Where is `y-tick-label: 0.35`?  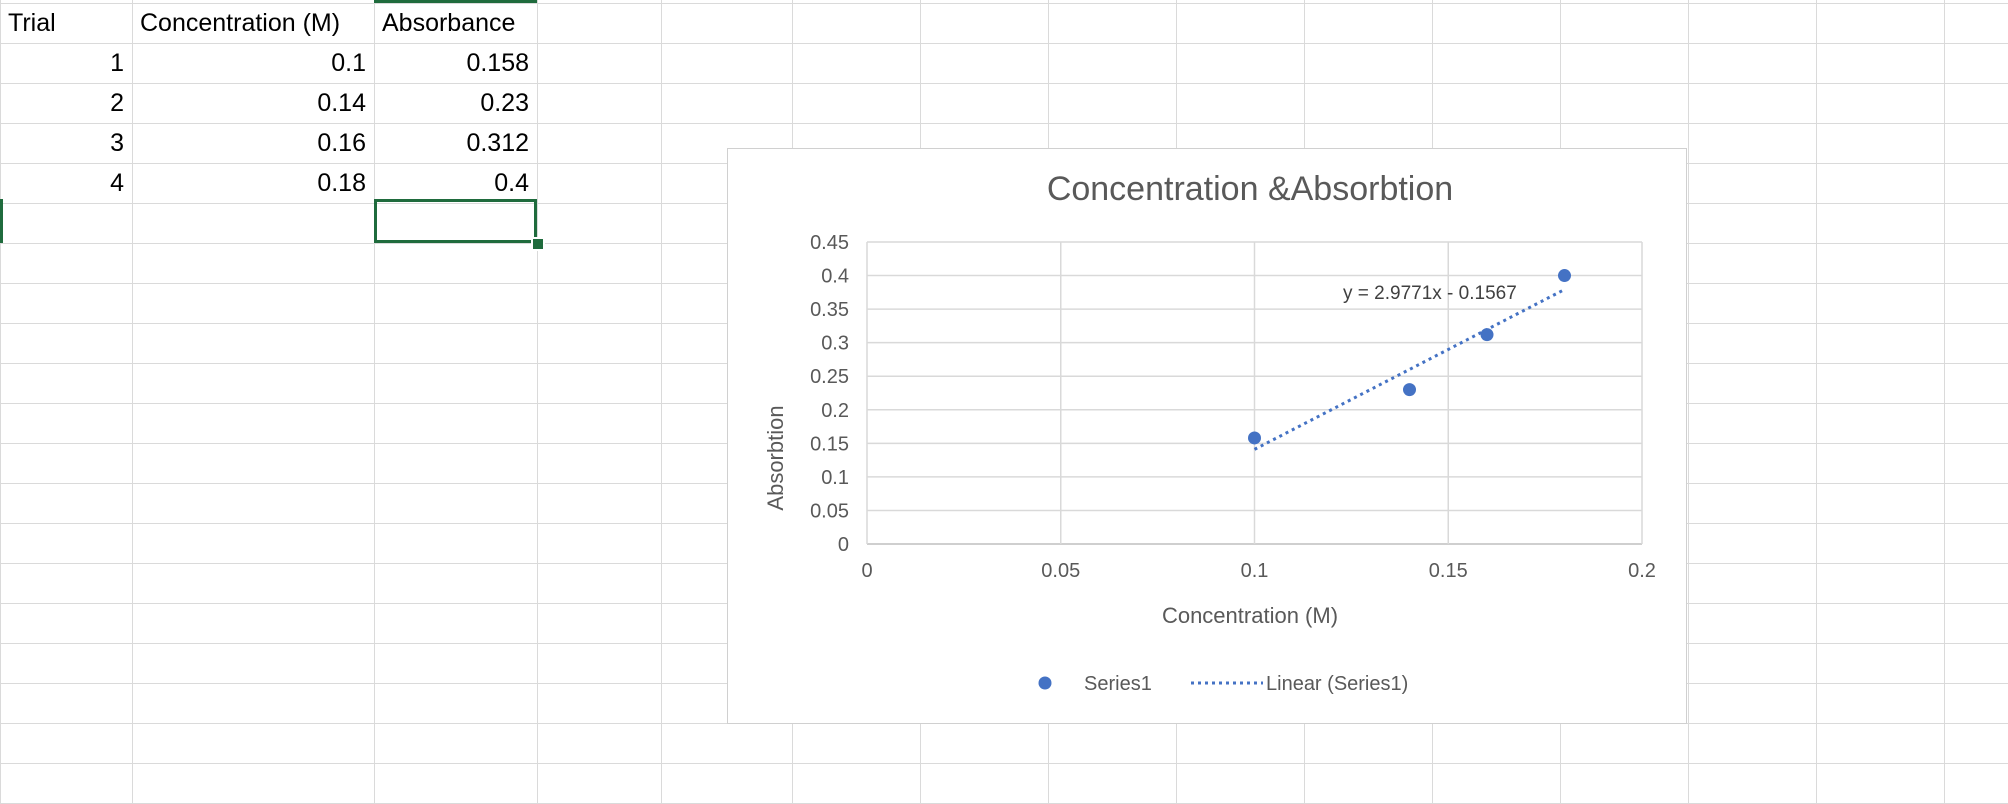 y-tick-label: 0.35 is located at coordinates (829, 310).